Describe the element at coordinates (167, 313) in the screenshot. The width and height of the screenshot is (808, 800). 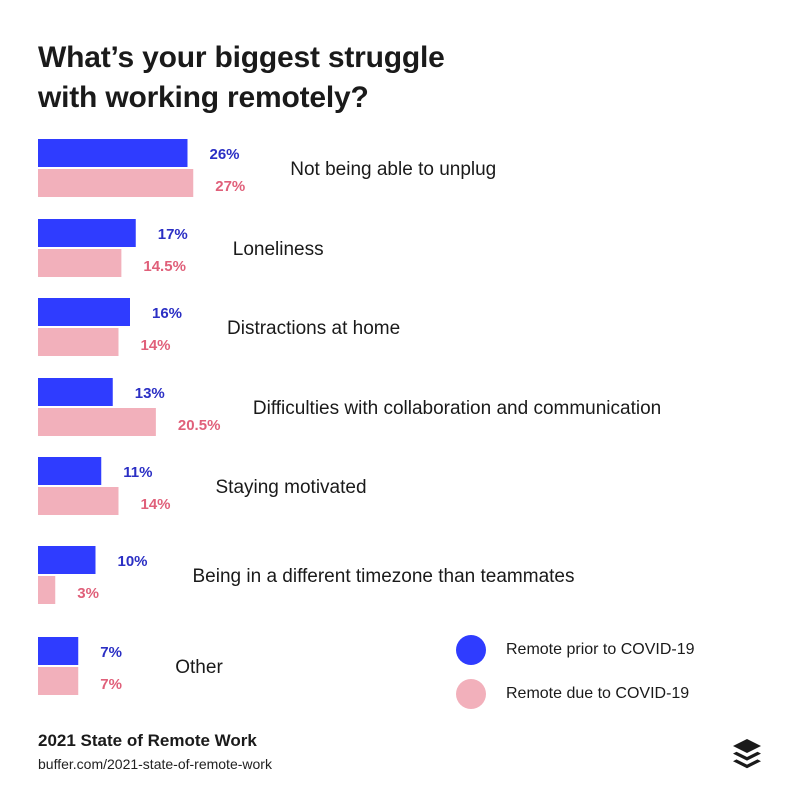
I see `value-label-prior-2: 16%` at that location.